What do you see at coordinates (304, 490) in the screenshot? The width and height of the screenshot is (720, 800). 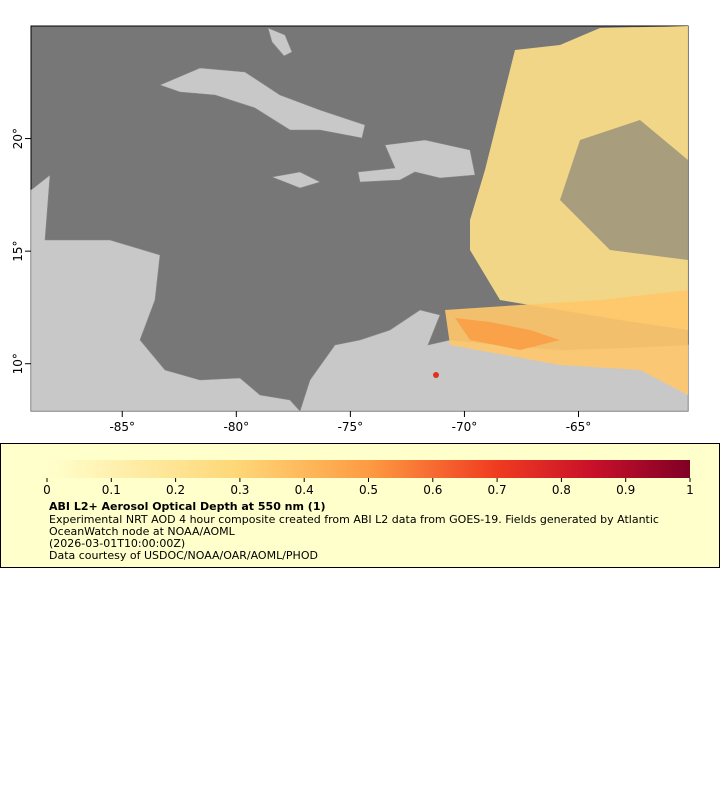 I see `colorbar-tick-label: 0.4` at bounding box center [304, 490].